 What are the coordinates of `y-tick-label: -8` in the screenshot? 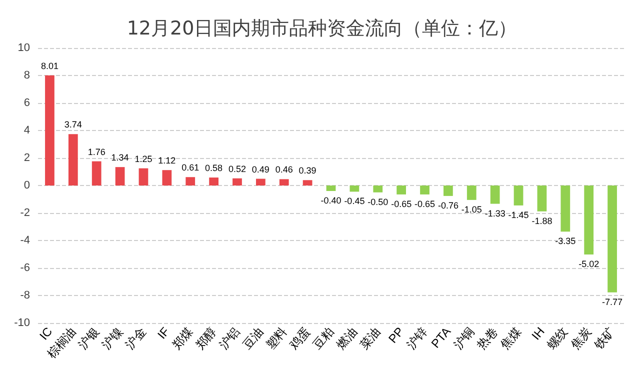 It's located at (25, 296).